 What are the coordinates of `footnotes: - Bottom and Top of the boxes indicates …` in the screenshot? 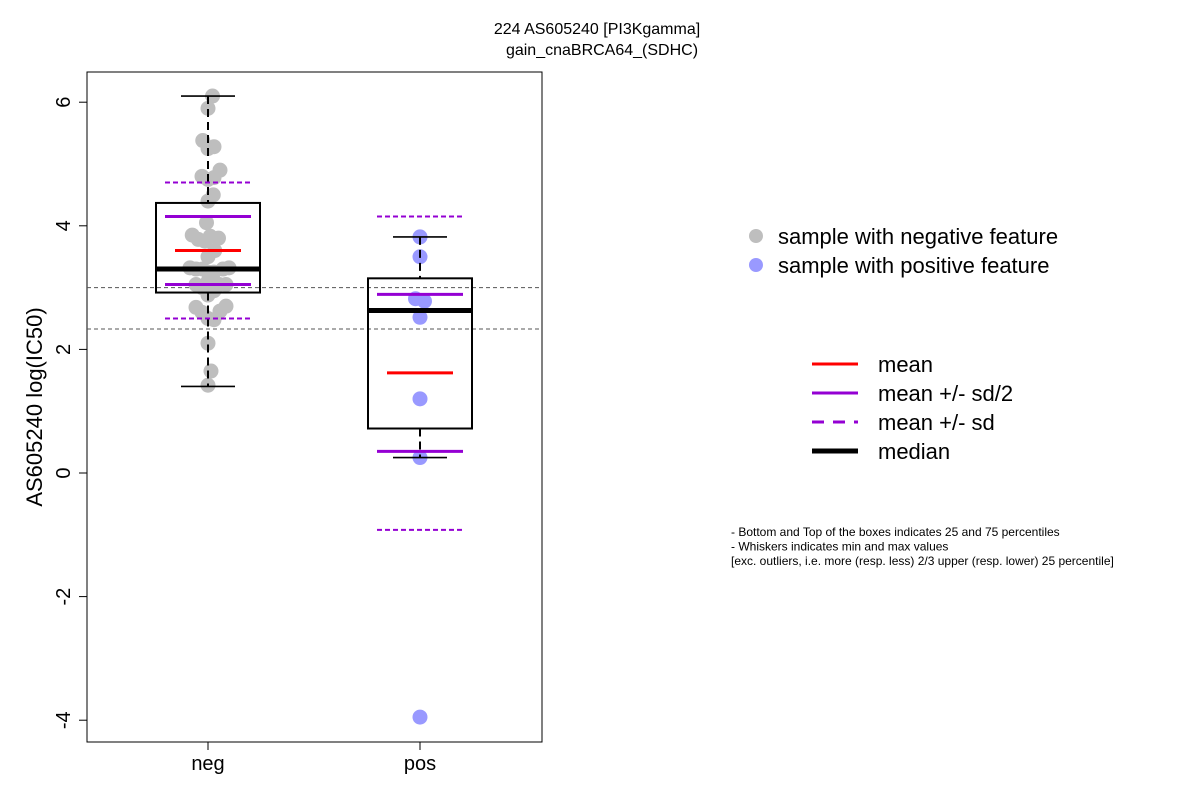 It's located at (922, 546).